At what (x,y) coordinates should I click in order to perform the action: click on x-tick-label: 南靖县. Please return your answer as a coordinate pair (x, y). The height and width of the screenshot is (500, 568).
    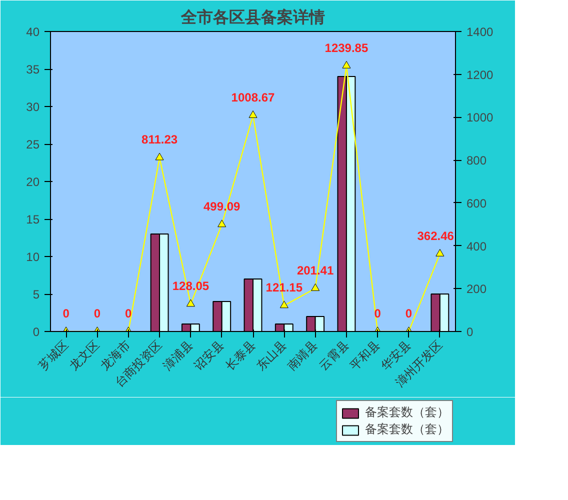
    Looking at the image, I should click on (302, 355).